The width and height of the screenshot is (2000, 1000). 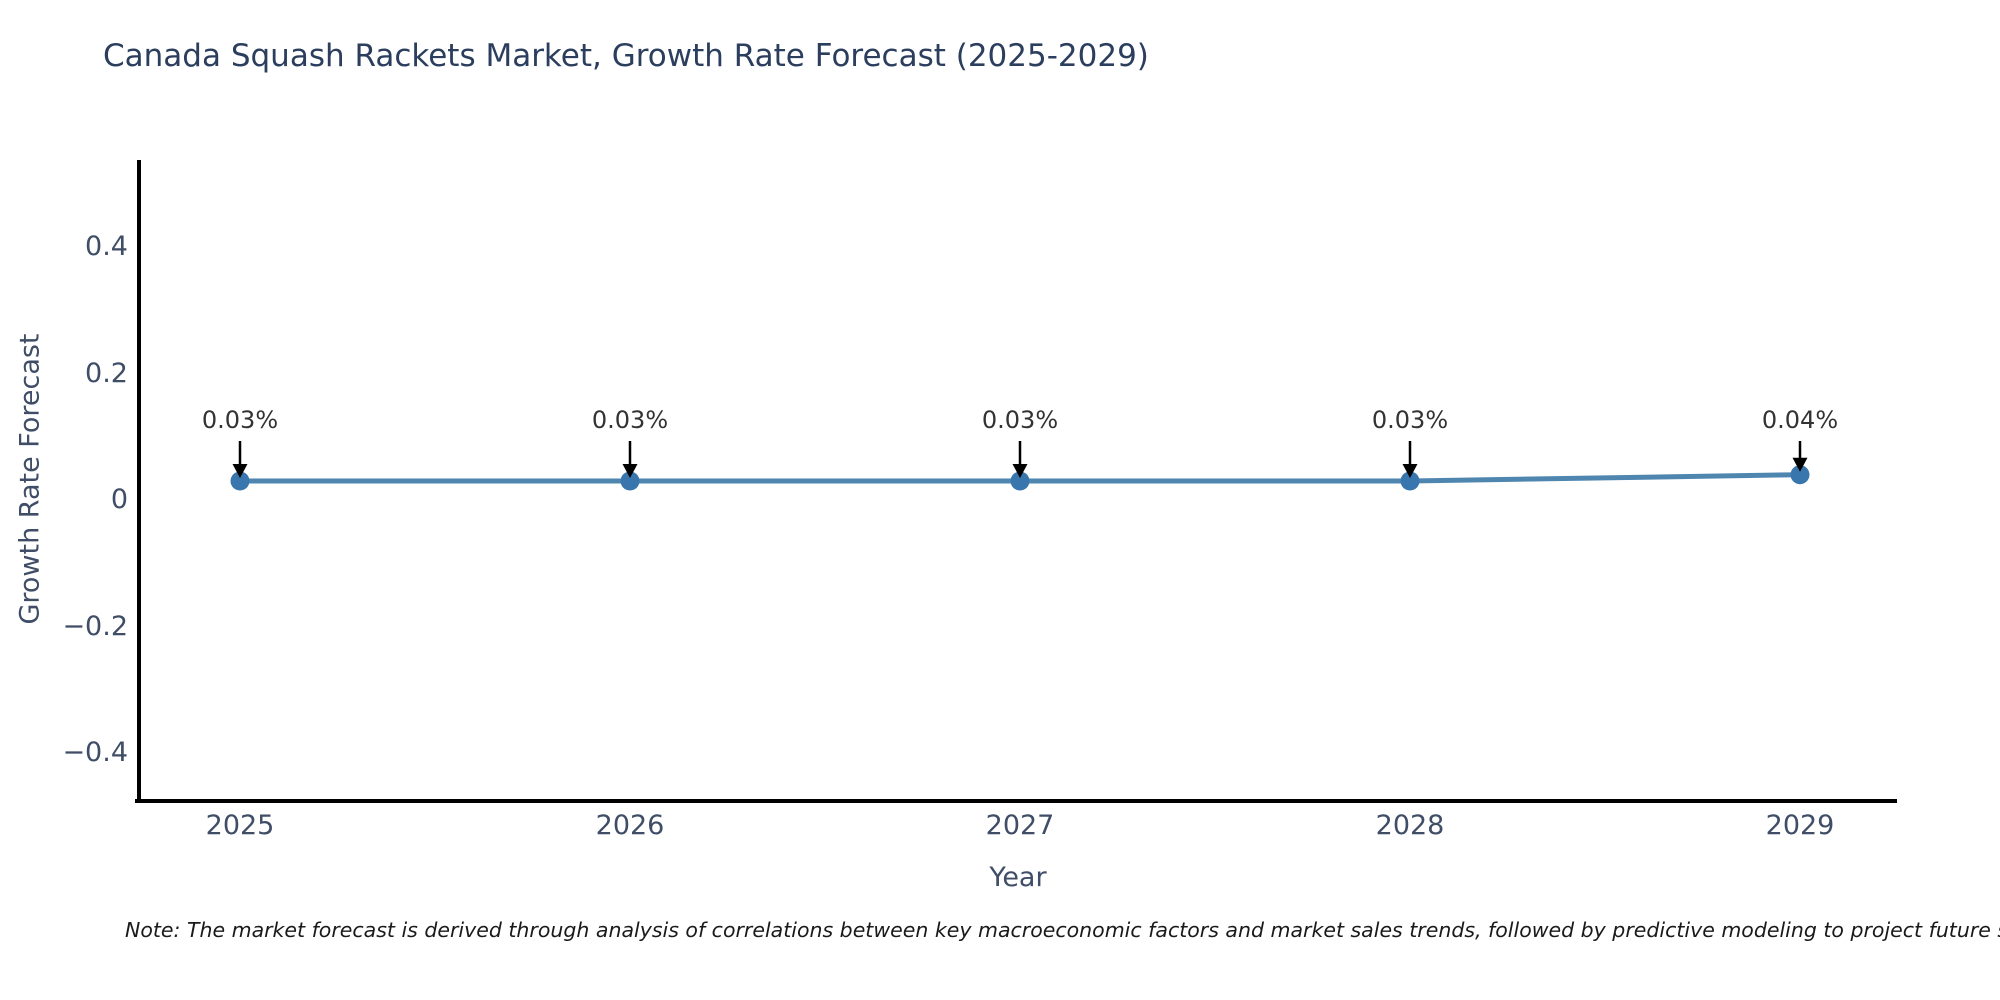 I want to click on data-point-2029, so click(x=1800, y=475).